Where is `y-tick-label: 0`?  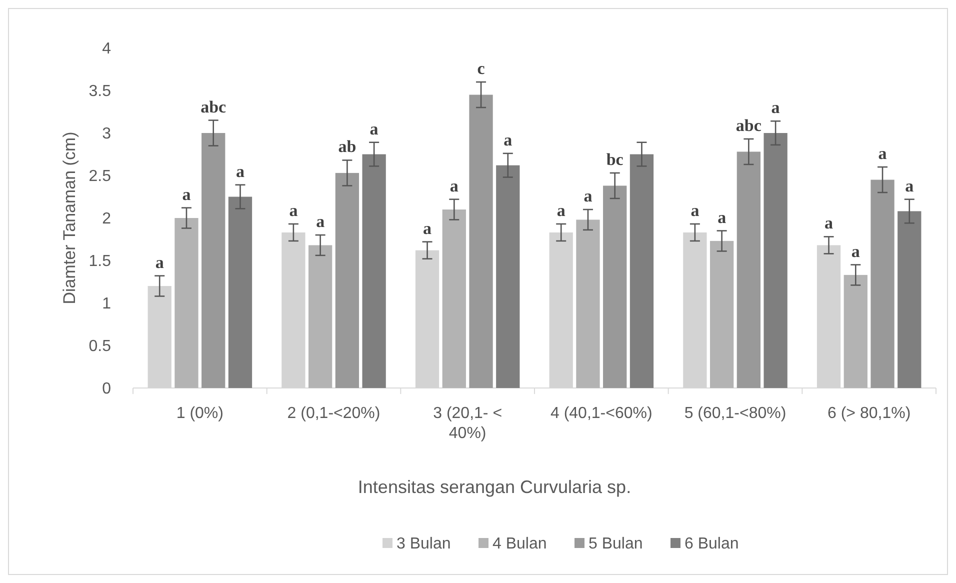 y-tick-label: 0 is located at coordinates (107, 389).